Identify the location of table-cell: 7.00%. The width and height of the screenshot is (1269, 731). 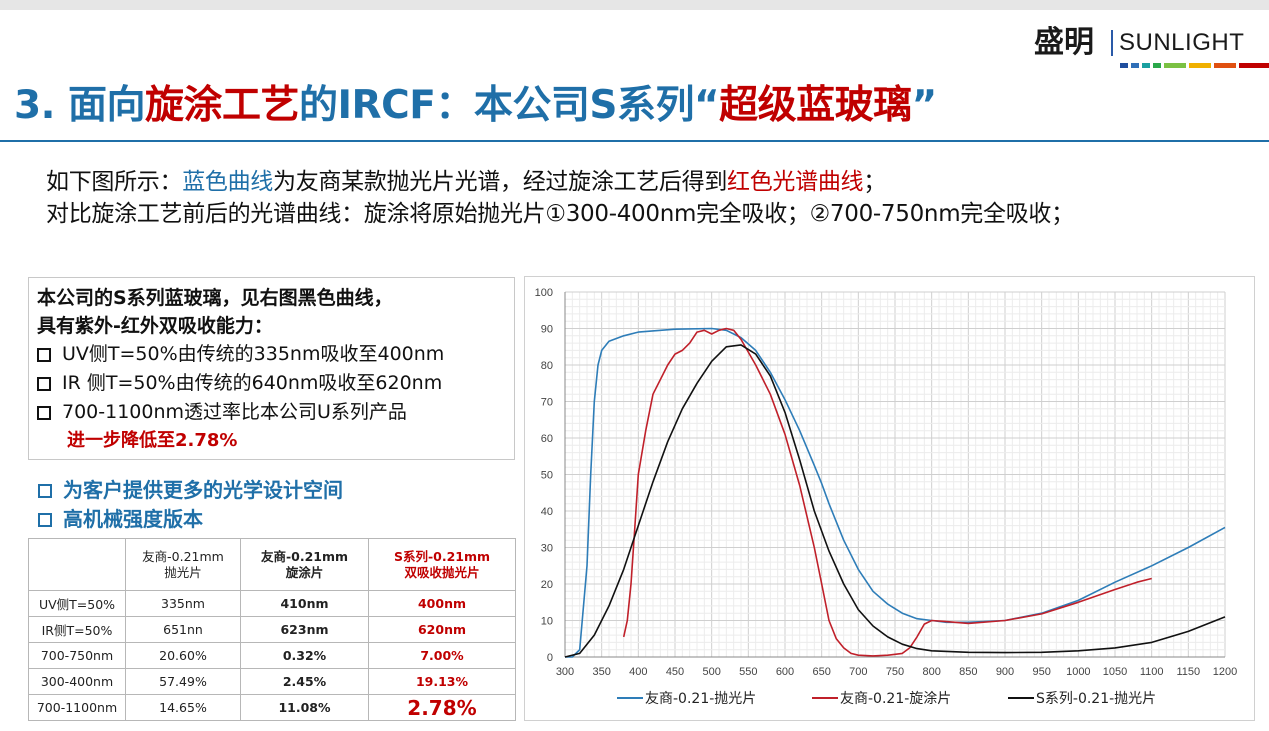
(442, 655).